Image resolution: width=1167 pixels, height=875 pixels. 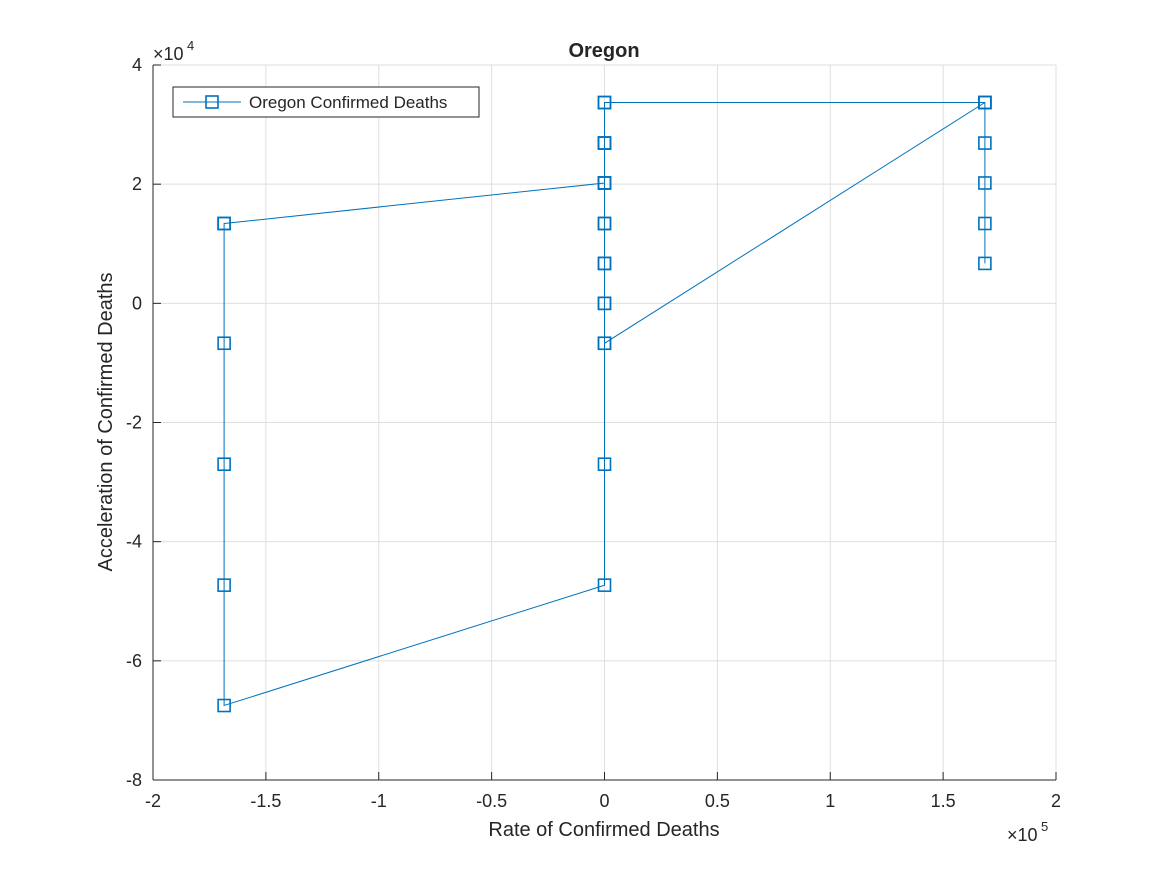 What do you see at coordinates (134, 780) in the screenshot?
I see `y-tick-label: -8` at bounding box center [134, 780].